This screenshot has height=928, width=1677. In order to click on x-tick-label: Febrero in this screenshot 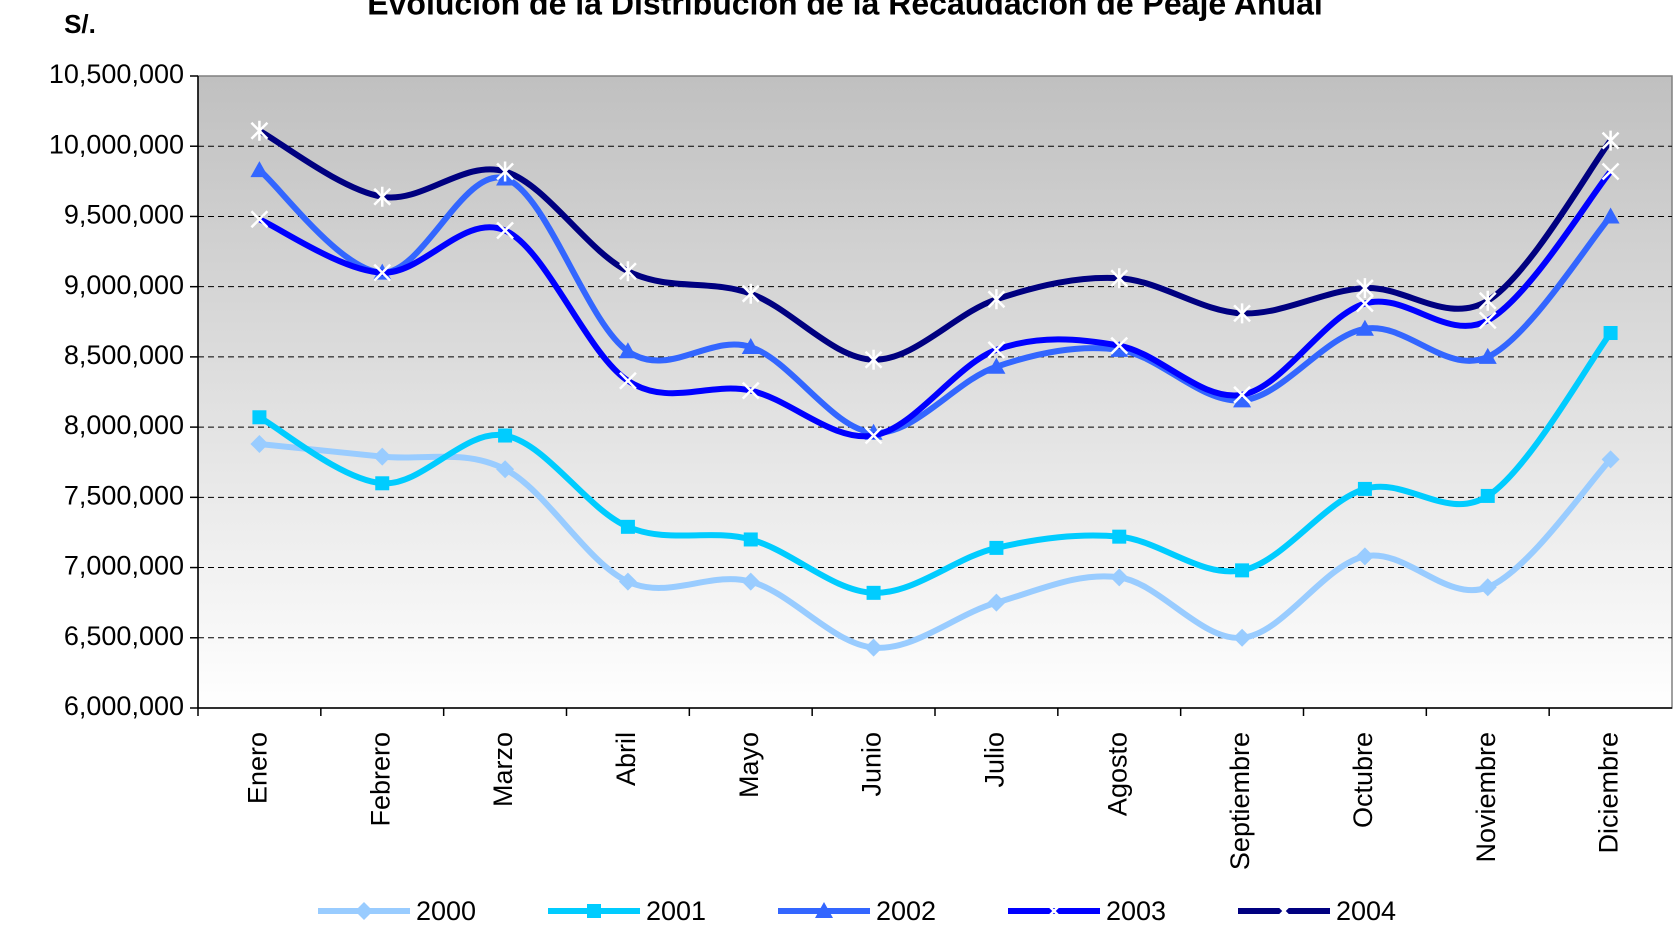, I will do `click(380, 779)`.